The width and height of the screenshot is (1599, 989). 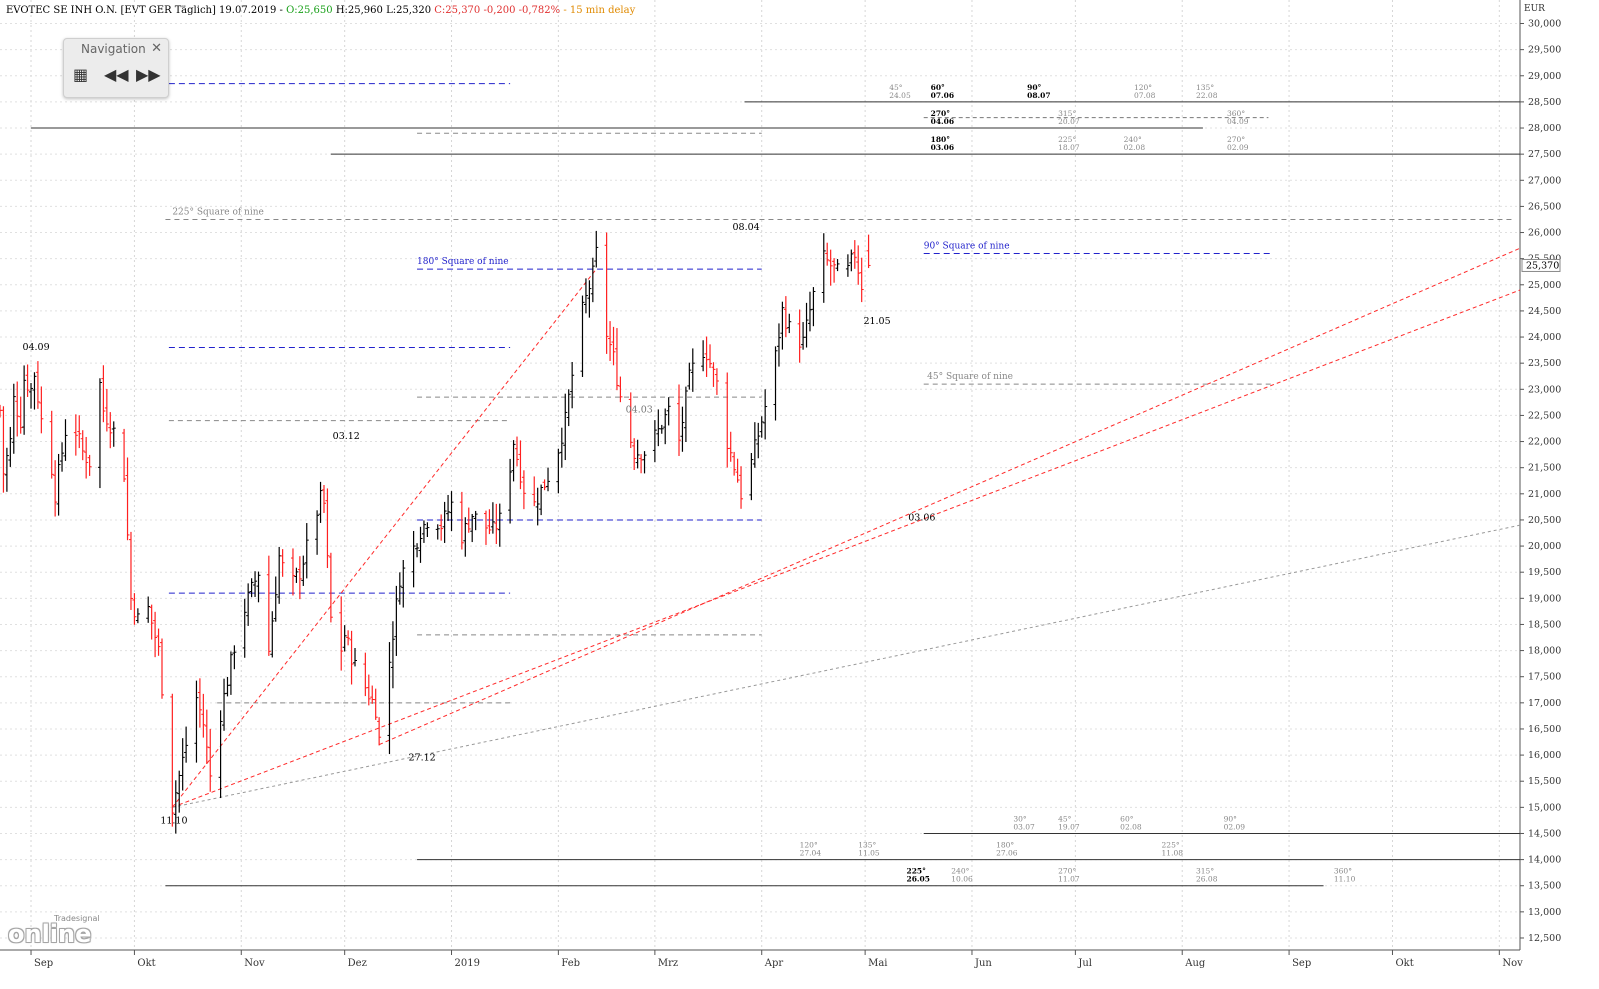 I want to click on angle-date-label: 04.09, so click(x=1238, y=121).